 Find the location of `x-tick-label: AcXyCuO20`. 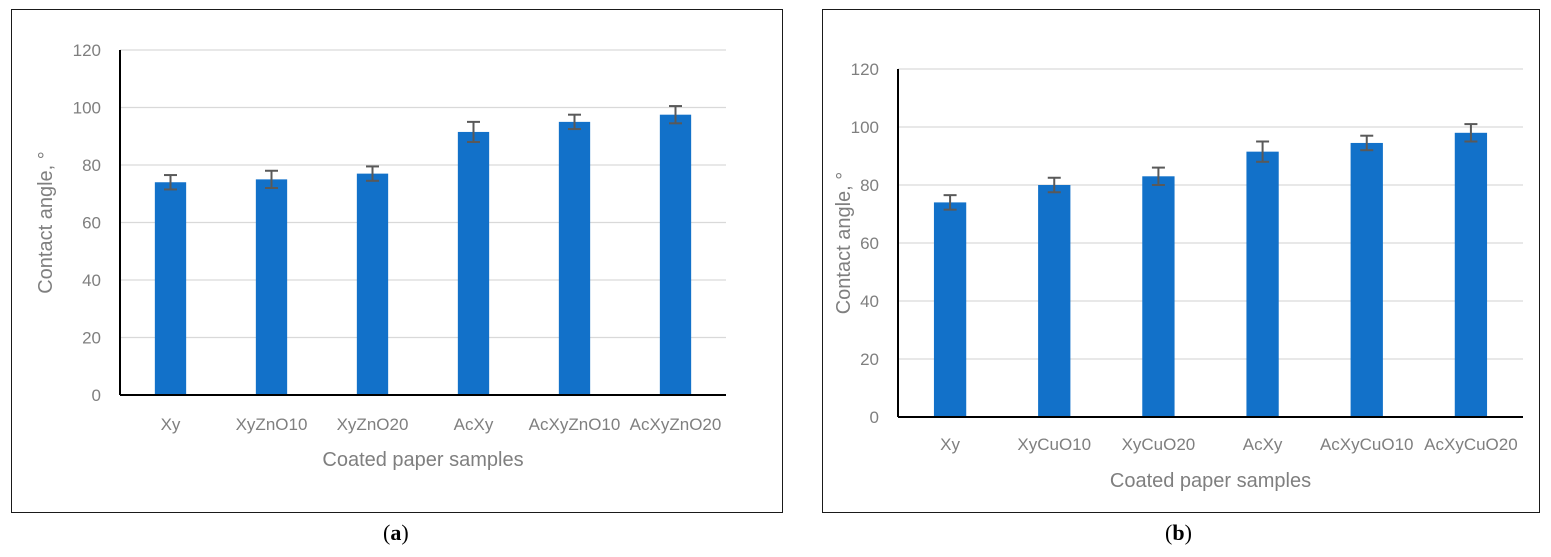

x-tick-label: AcXyCuO20 is located at coordinates (1471, 444).